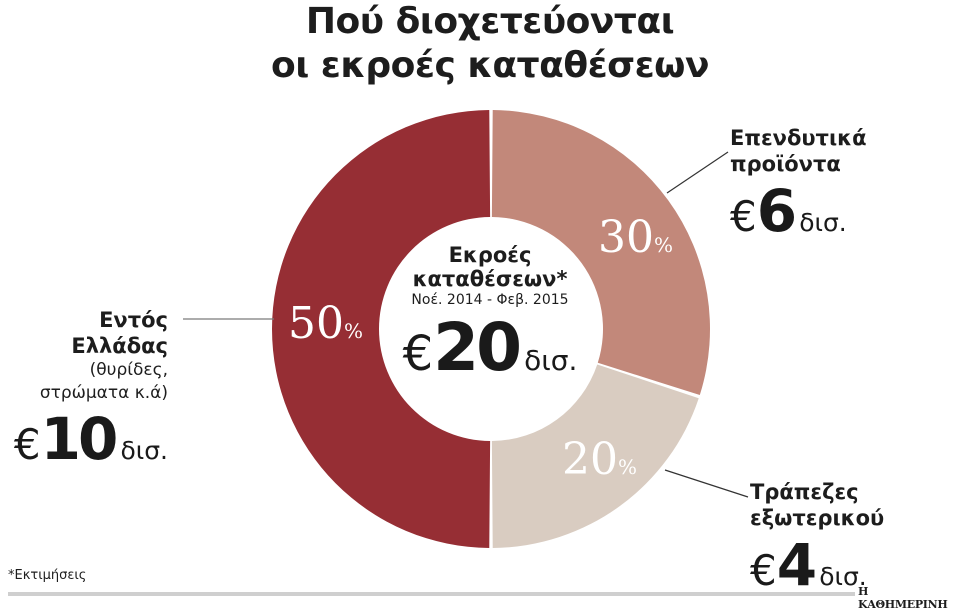 This screenshot has height=611, width=960. Describe the element at coordinates (325, 323) in the screenshot. I see `percent-label-domestic: 50%` at that location.